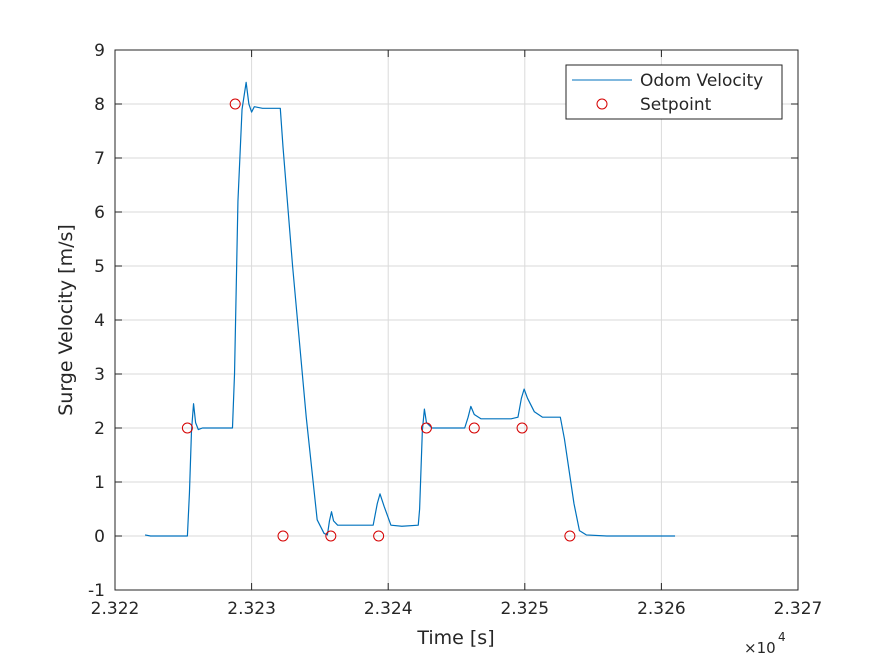 The image size is (884, 663). What do you see at coordinates (99, 213) in the screenshot?
I see `y-tick-label: 6` at bounding box center [99, 213].